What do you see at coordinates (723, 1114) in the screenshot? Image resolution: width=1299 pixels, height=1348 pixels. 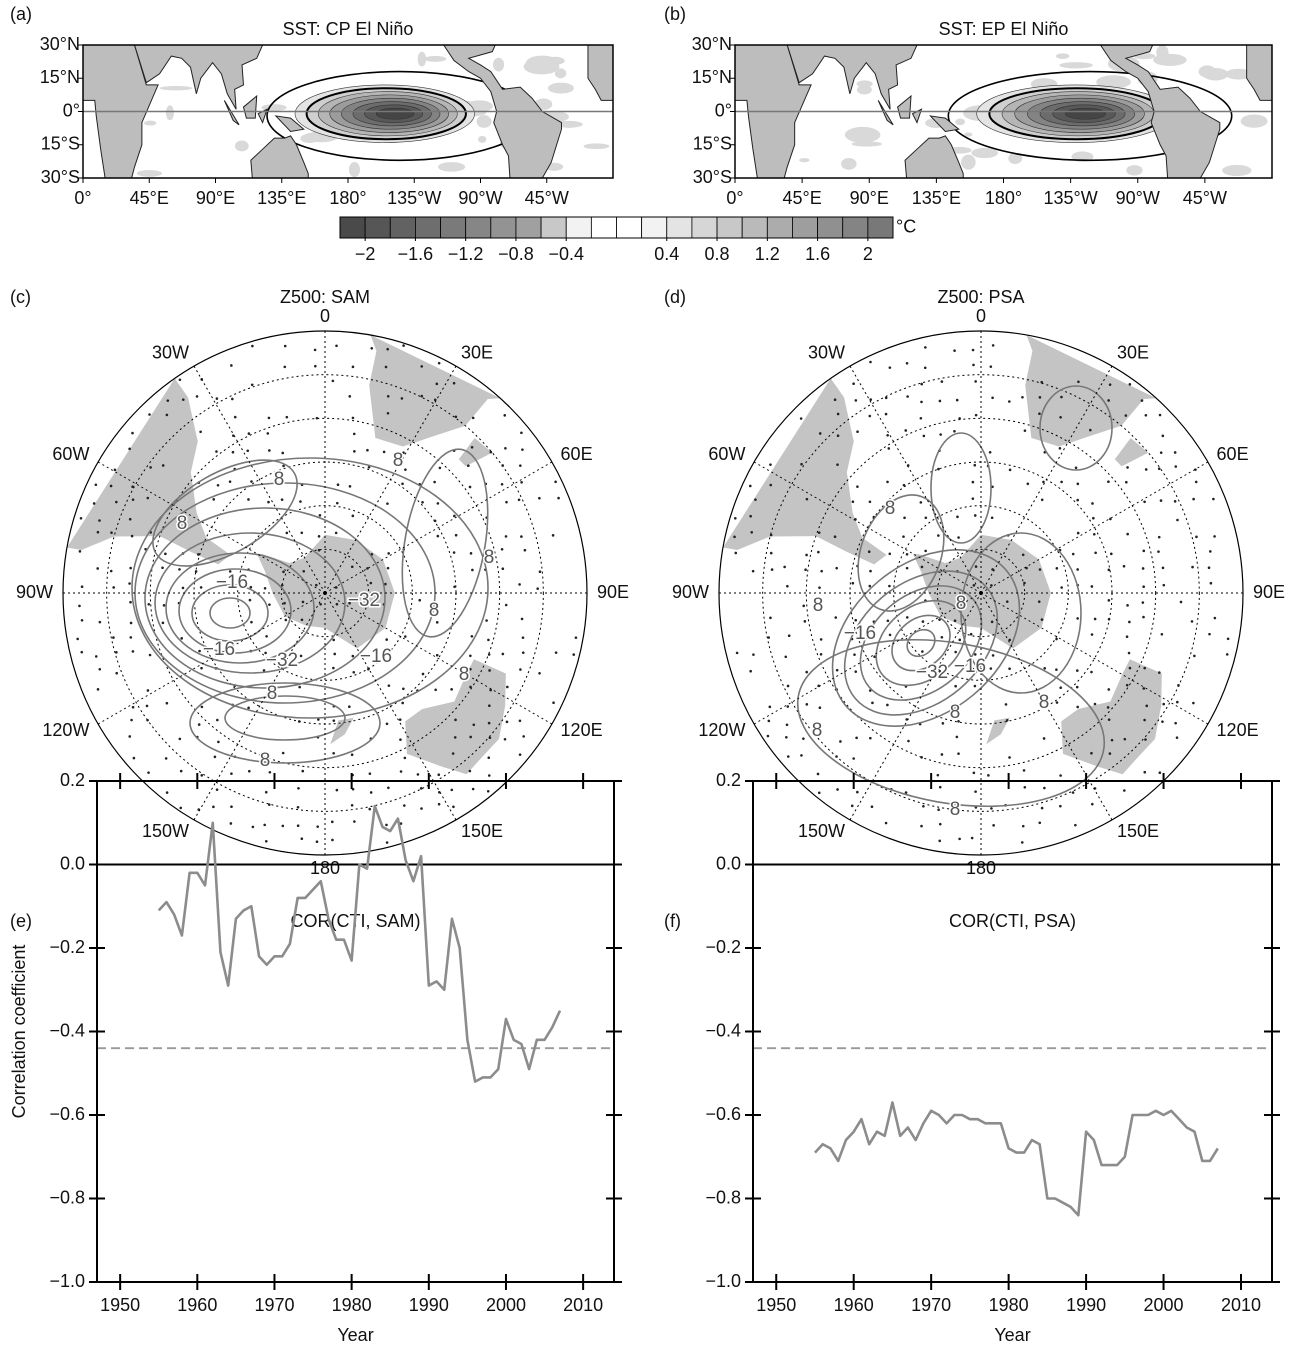 I see `y-tick-label: −0.6` at bounding box center [723, 1114].